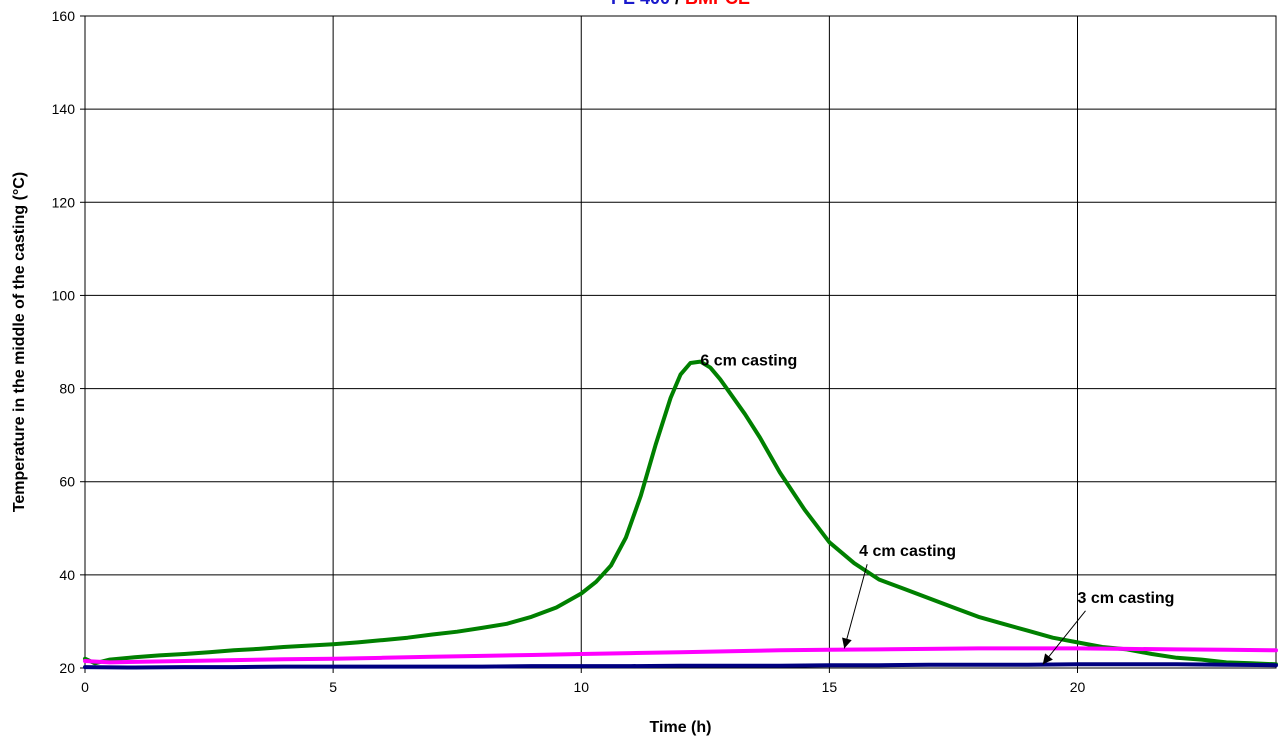 This screenshot has height=744, width=1283. What do you see at coordinates (67, 575) in the screenshot?
I see `y-tick-label: 40` at bounding box center [67, 575].